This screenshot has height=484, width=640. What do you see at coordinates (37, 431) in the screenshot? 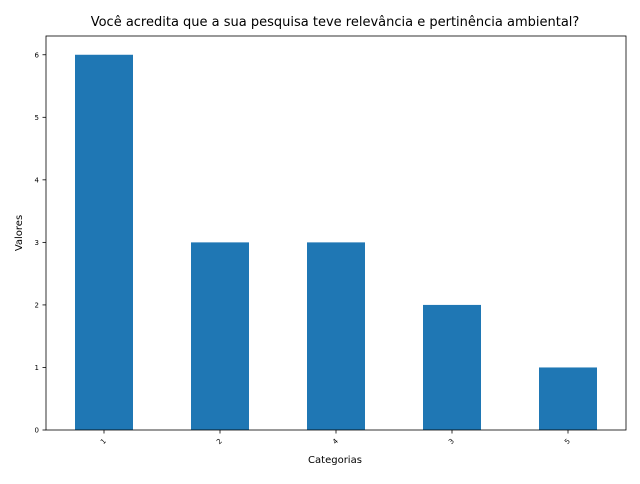
I see `y-tick-label: 0` at bounding box center [37, 431].